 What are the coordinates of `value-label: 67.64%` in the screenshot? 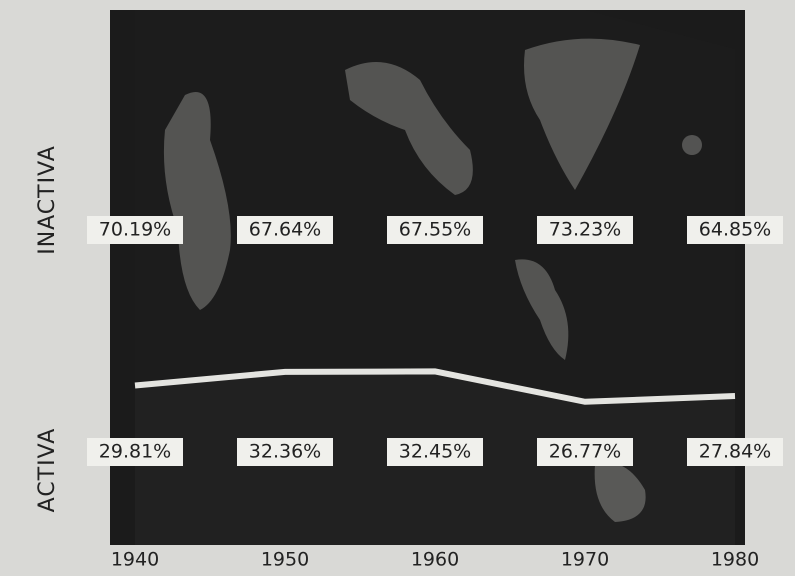 It's located at (285, 230).